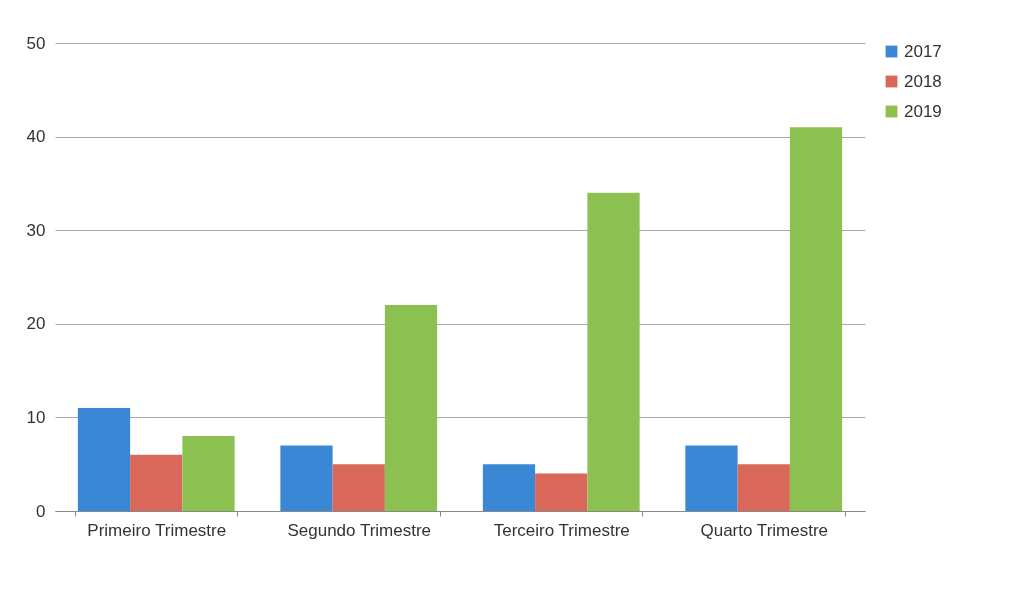 Image resolution: width=1020 pixels, height=596 pixels. Describe the element at coordinates (36, 137) in the screenshot. I see `y-tick-label: 40` at that location.